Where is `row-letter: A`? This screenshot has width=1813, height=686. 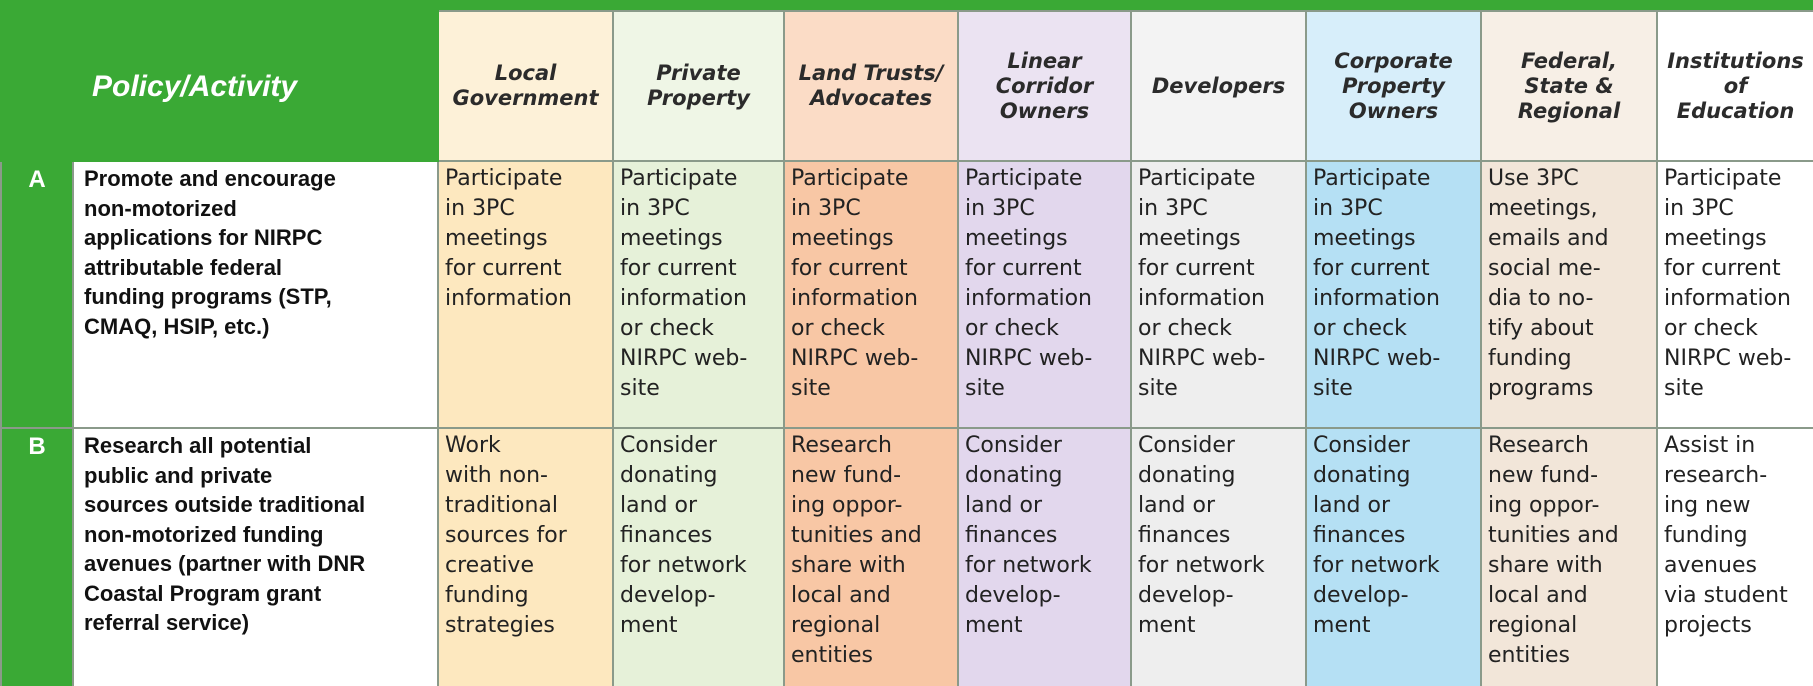 row-letter: A is located at coordinates (37, 294).